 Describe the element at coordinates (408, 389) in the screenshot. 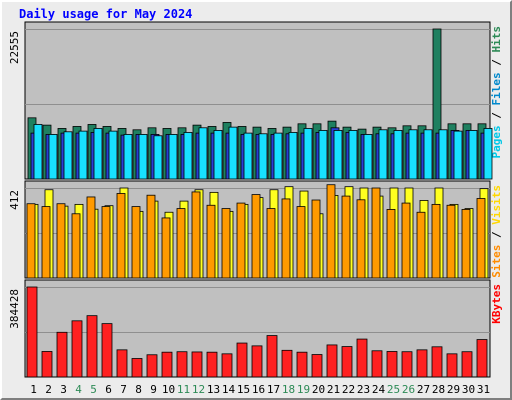

I see `x-tick-label-26: 26` at that location.